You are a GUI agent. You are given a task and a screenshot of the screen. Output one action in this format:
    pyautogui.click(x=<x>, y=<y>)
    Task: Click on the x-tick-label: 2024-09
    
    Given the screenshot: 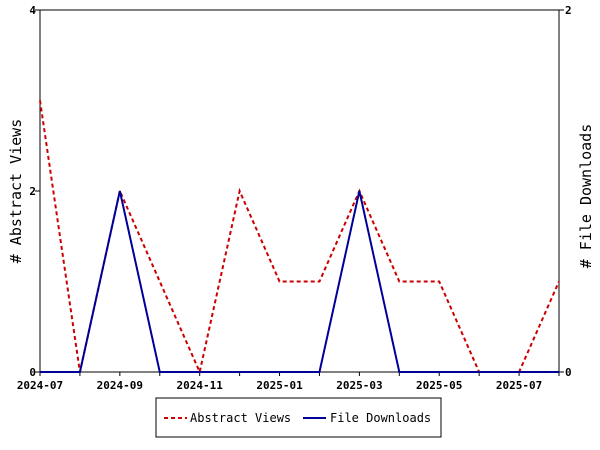 What is the action you would take?
    pyautogui.click(x=120, y=385)
    